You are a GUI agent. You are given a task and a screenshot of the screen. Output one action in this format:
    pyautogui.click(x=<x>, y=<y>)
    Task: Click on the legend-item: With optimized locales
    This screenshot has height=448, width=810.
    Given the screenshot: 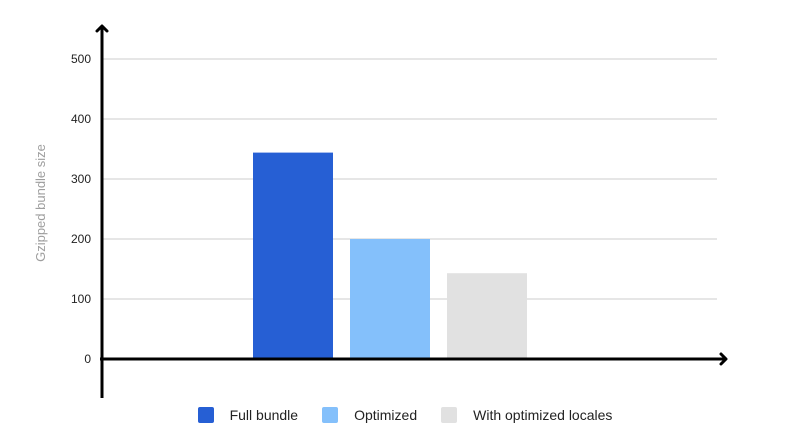 What is the action you would take?
    pyautogui.click(x=526, y=415)
    